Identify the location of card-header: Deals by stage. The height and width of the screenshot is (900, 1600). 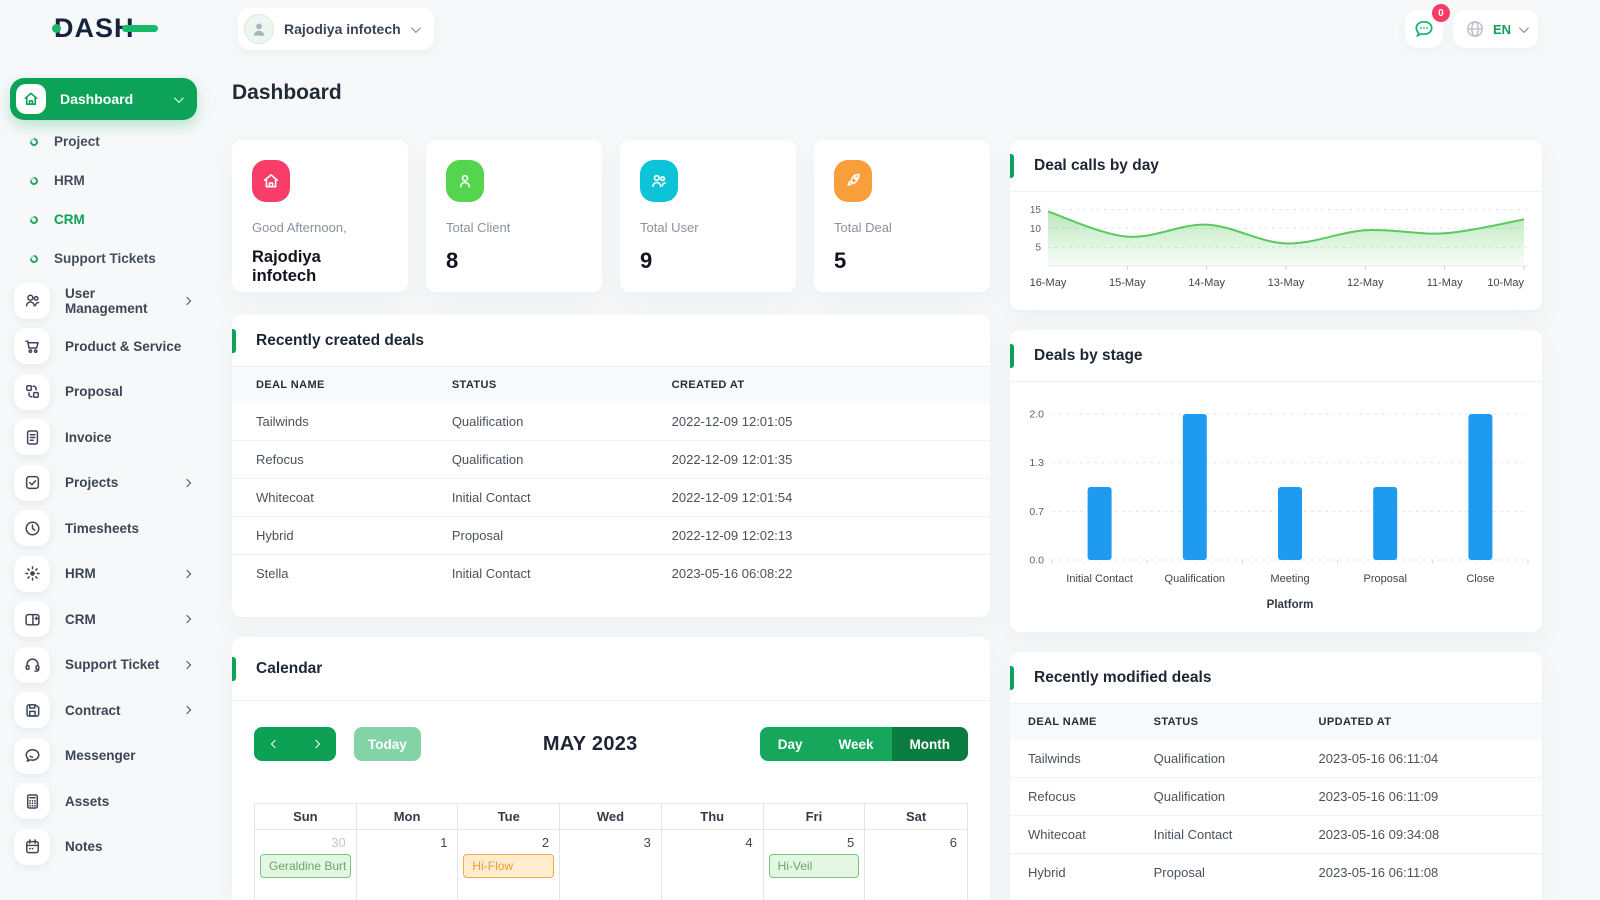
(1276, 356).